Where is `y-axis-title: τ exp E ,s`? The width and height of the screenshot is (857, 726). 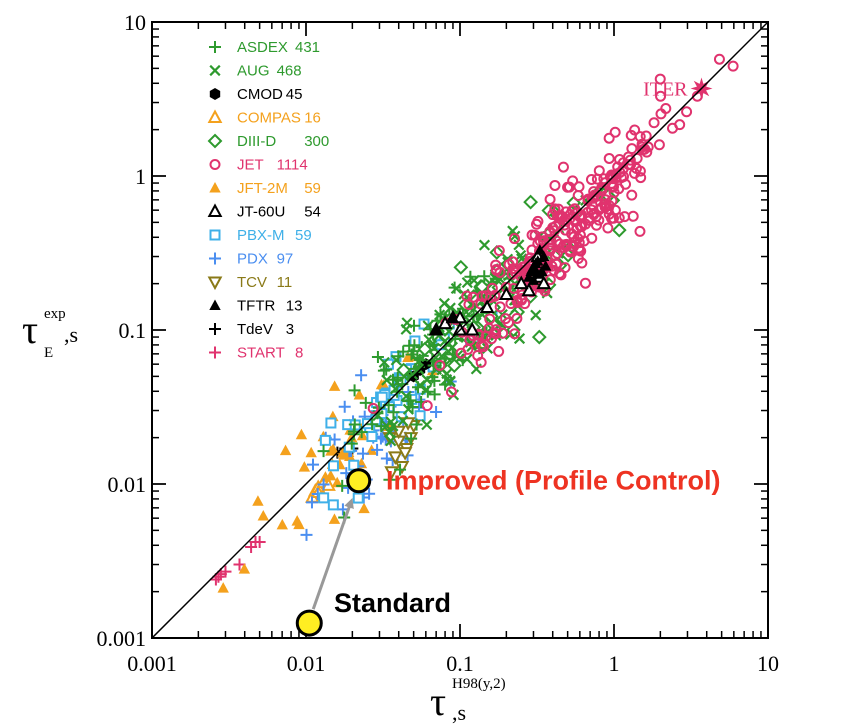 y-axis-title: τ exp E ,s is located at coordinates (50, 333).